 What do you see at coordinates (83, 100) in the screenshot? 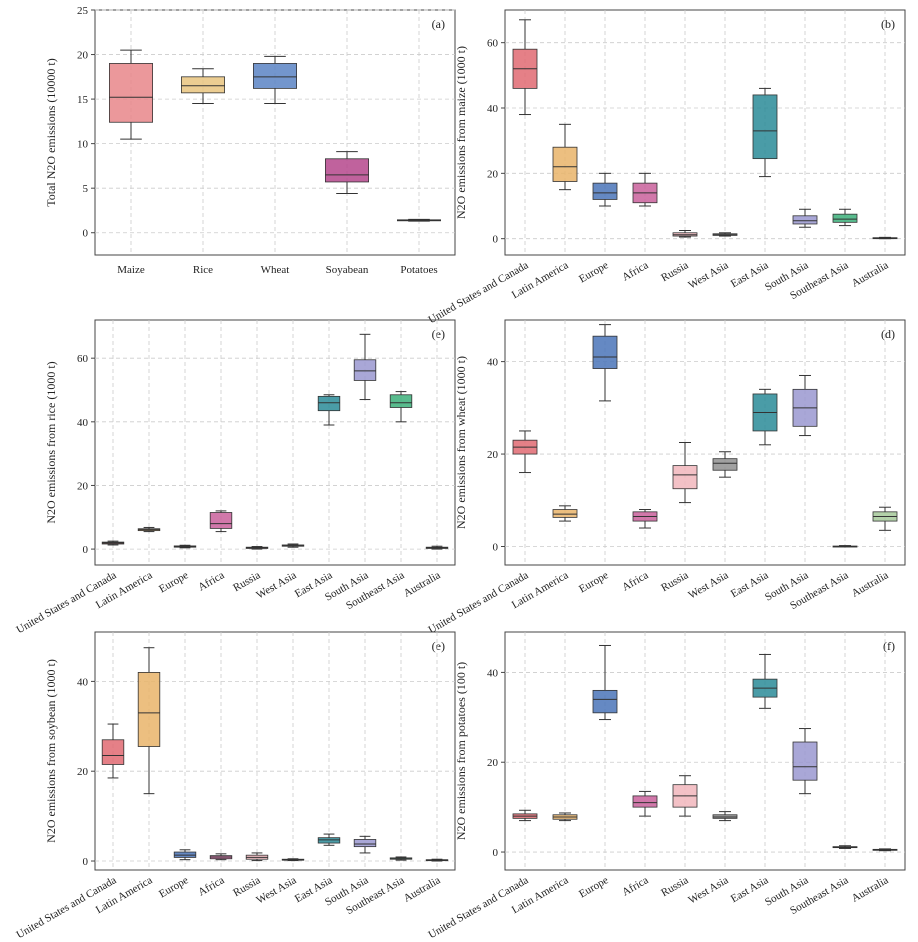
I see `y-tick-label: 15` at bounding box center [83, 100].